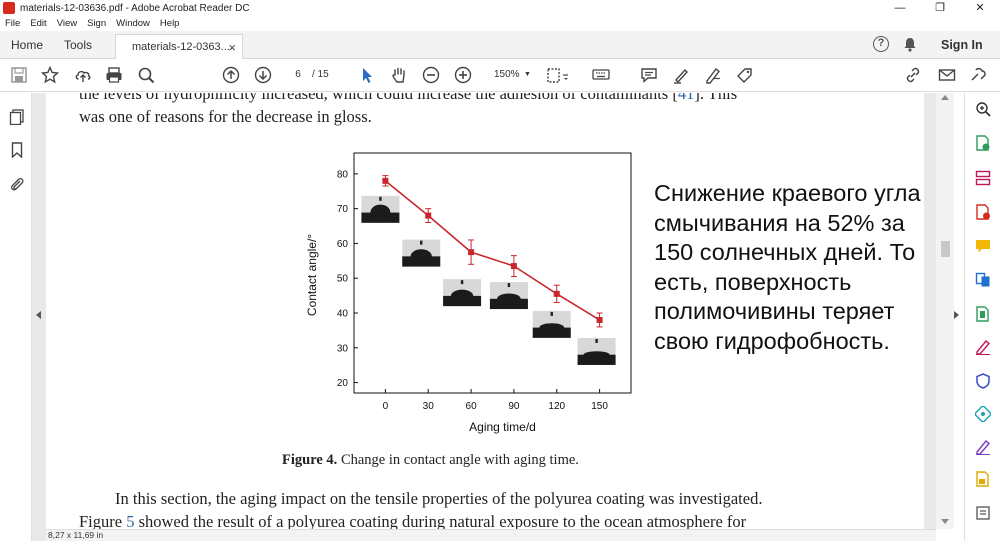 The height and width of the screenshot is (541, 1000). I want to click on sign-in-button: Sign In, so click(962, 45).